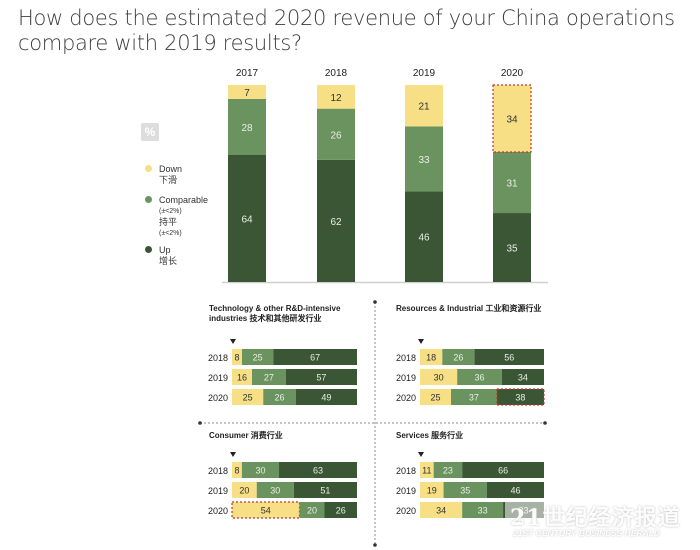 The height and width of the screenshot is (550, 700). What do you see at coordinates (441, 510) in the screenshot?
I see `bar-segment-services-2020-down` at bounding box center [441, 510].